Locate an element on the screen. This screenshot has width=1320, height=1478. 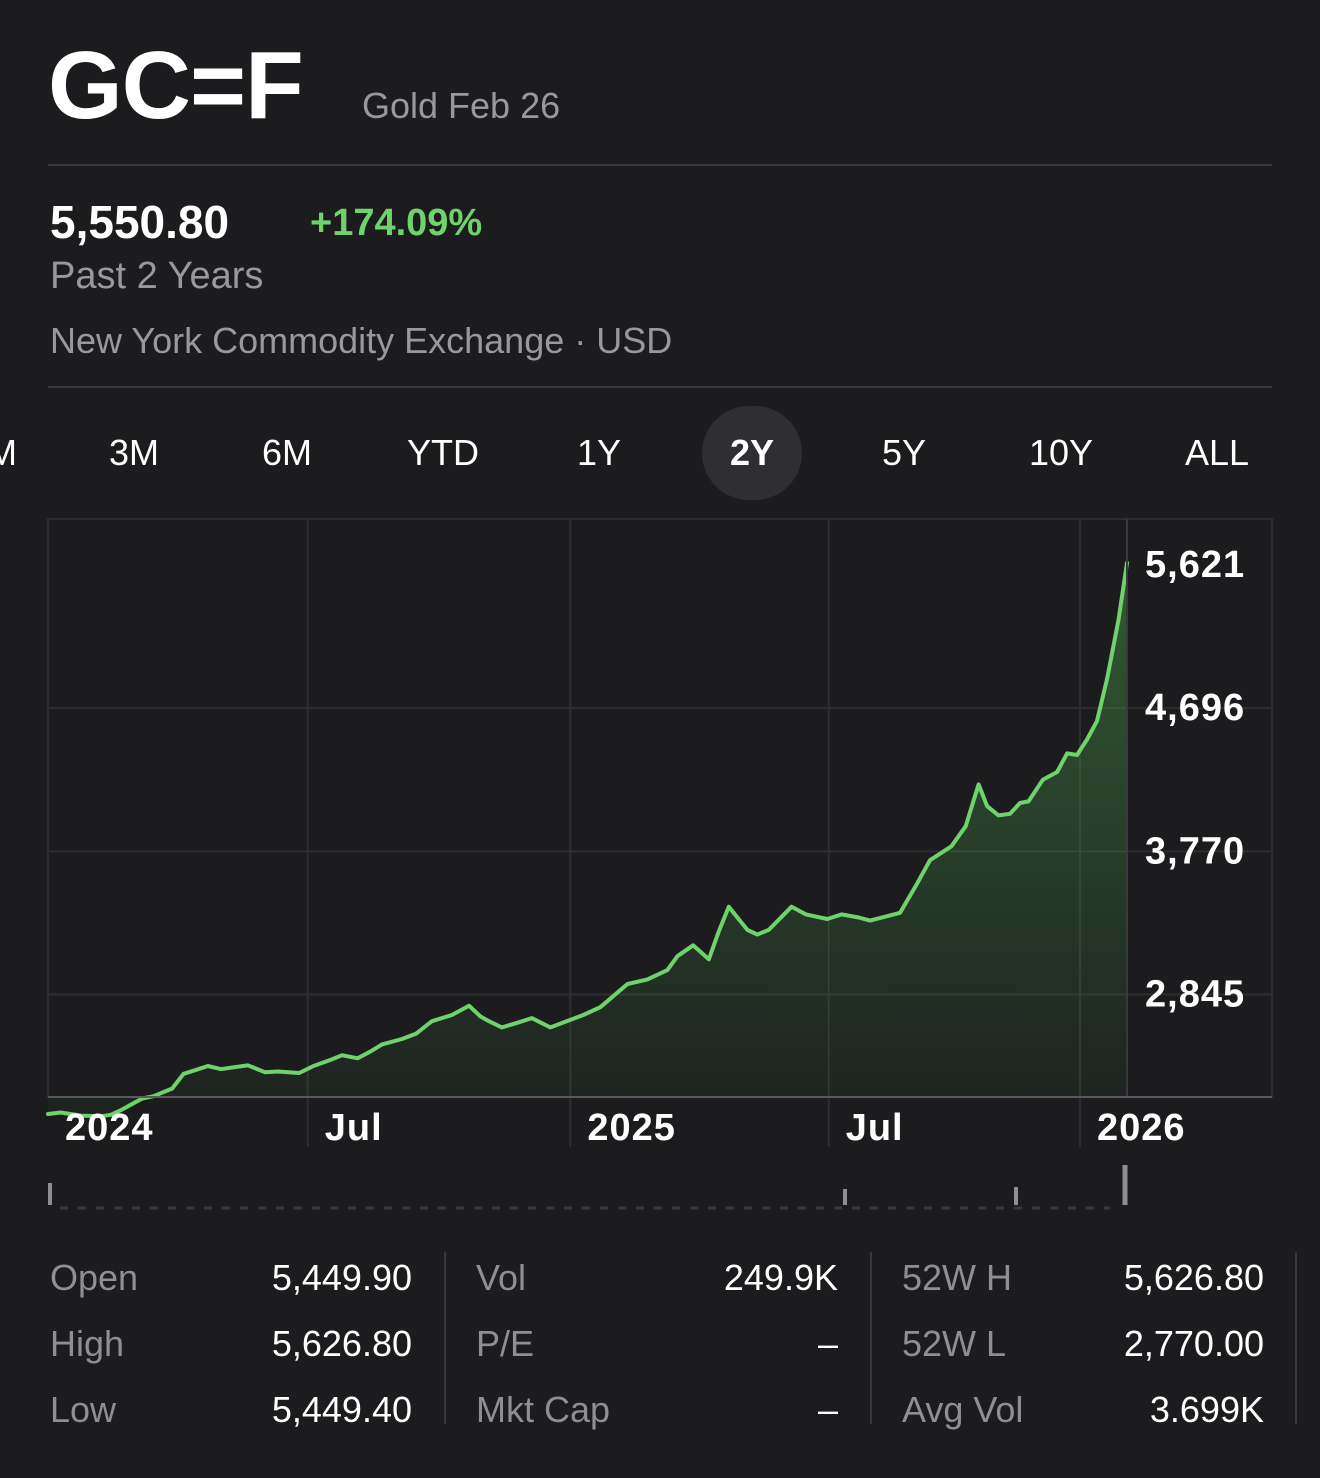
stat-label-52w-high: 52W H is located at coordinates (957, 1277).